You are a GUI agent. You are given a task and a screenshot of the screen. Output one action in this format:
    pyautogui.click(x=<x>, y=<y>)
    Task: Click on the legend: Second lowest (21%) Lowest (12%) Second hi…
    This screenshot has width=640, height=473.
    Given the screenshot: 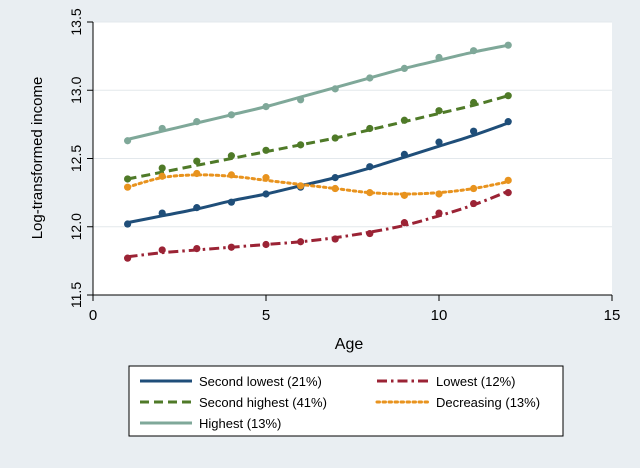 What is the action you would take?
    pyautogui.click(x=346, y=401)
    